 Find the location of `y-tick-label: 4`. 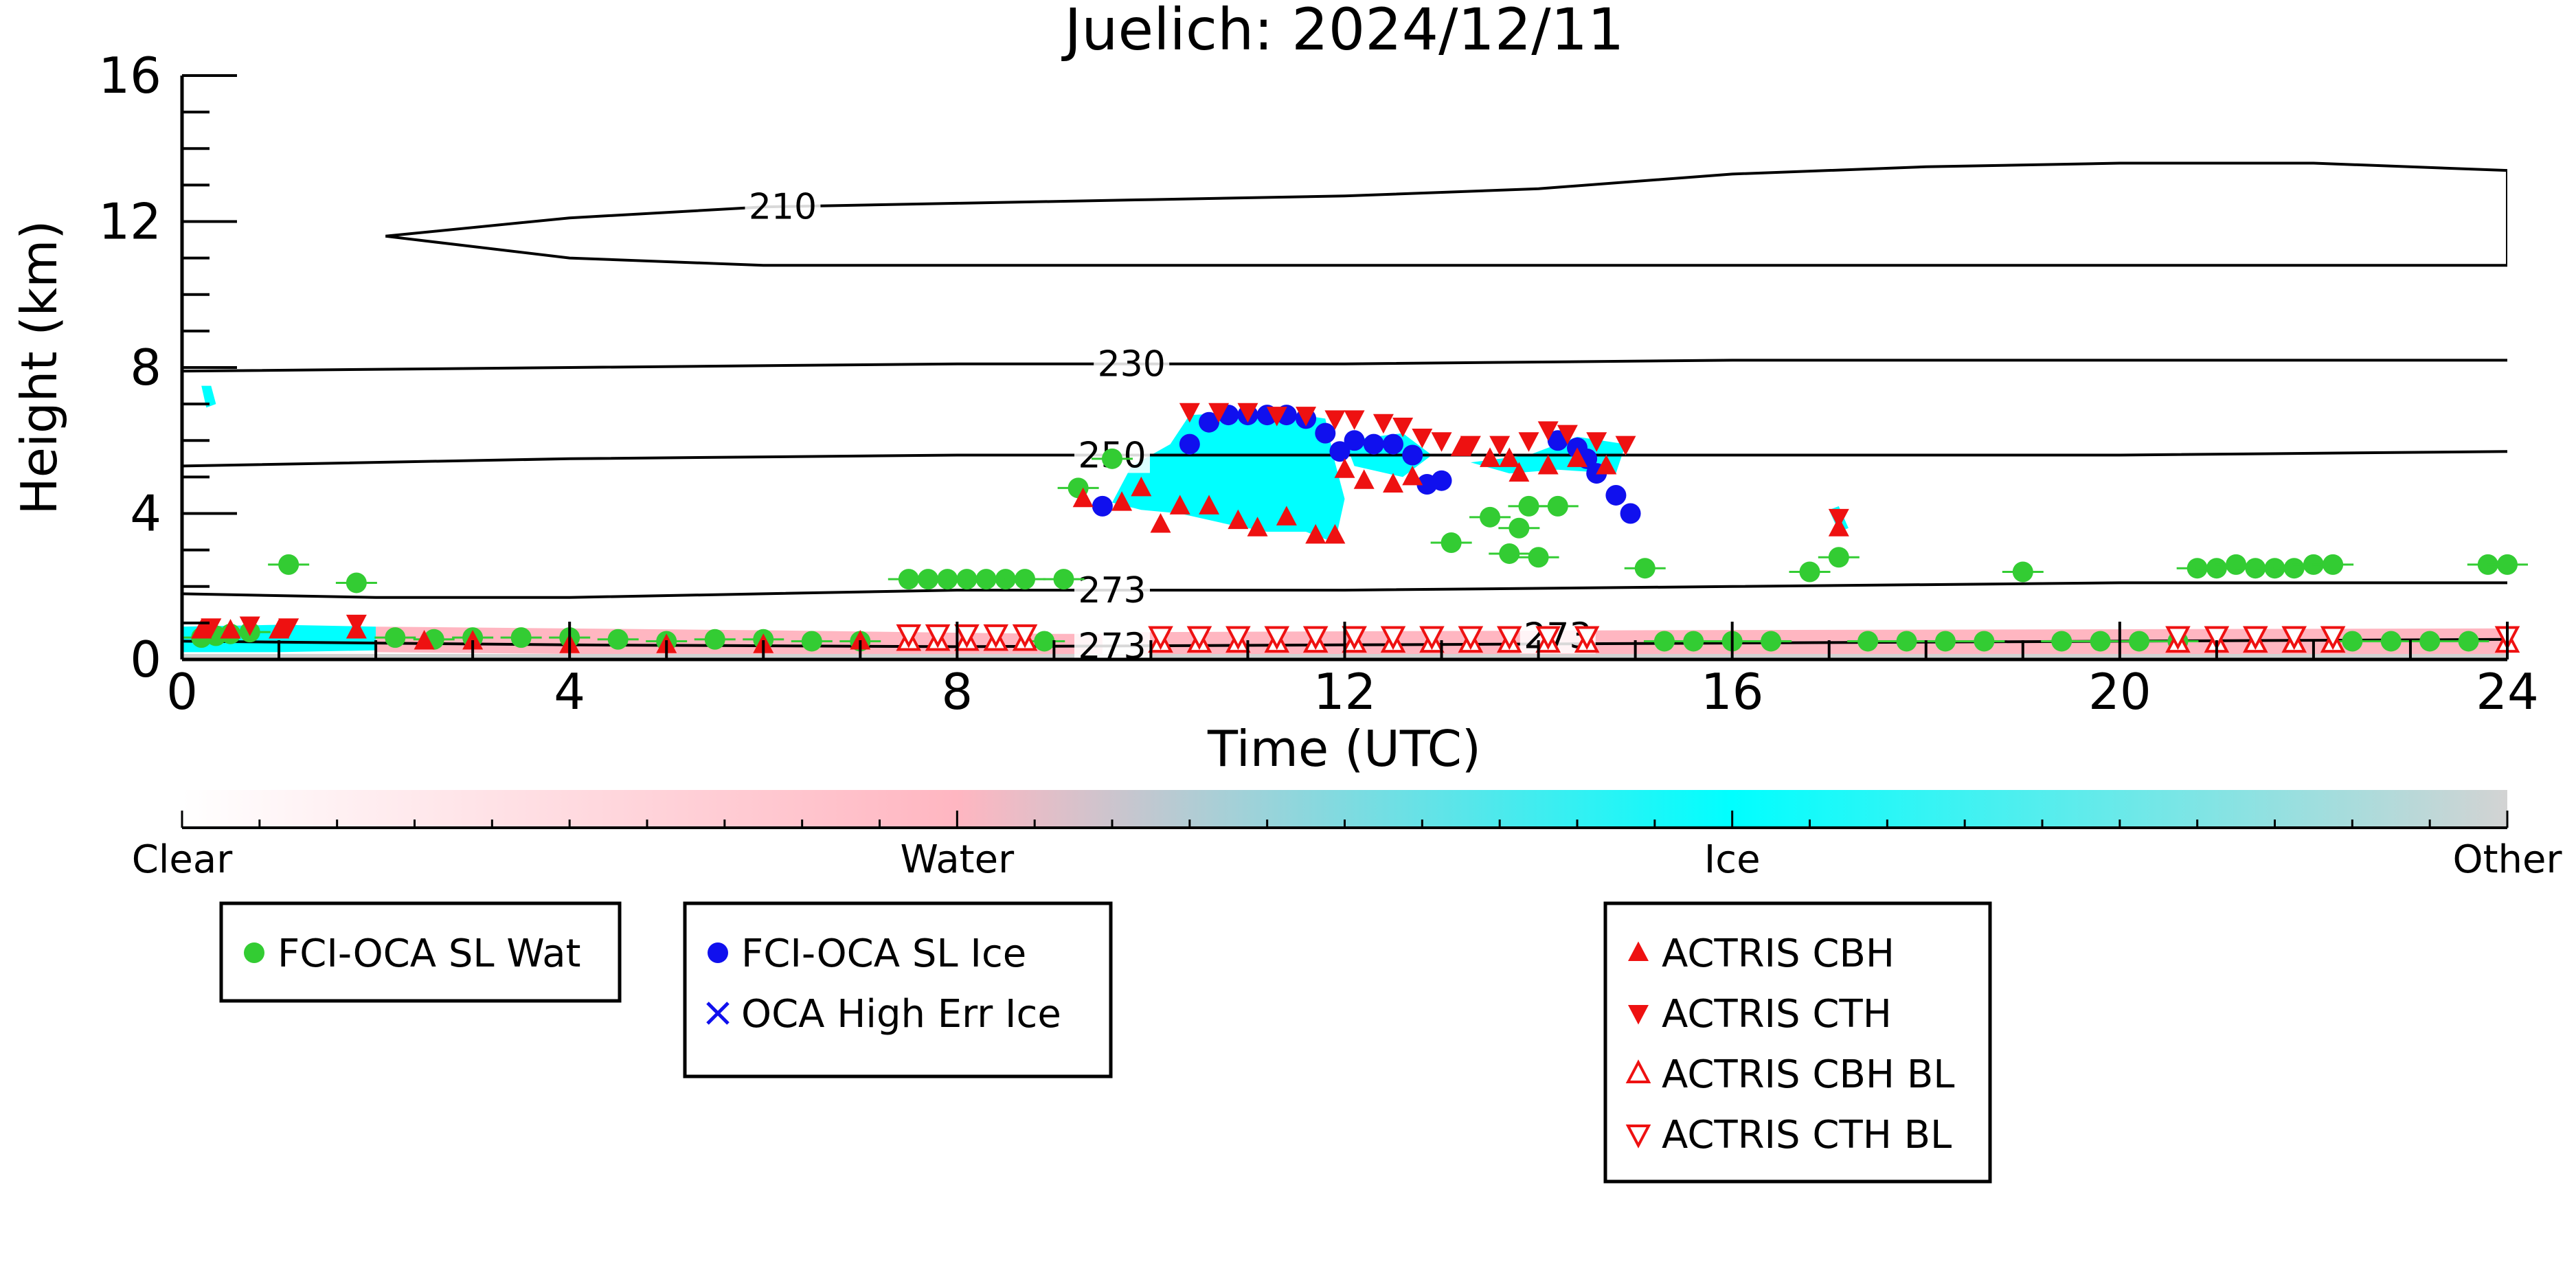

y-tick-label: 4 is located at coordinates (145, 514).